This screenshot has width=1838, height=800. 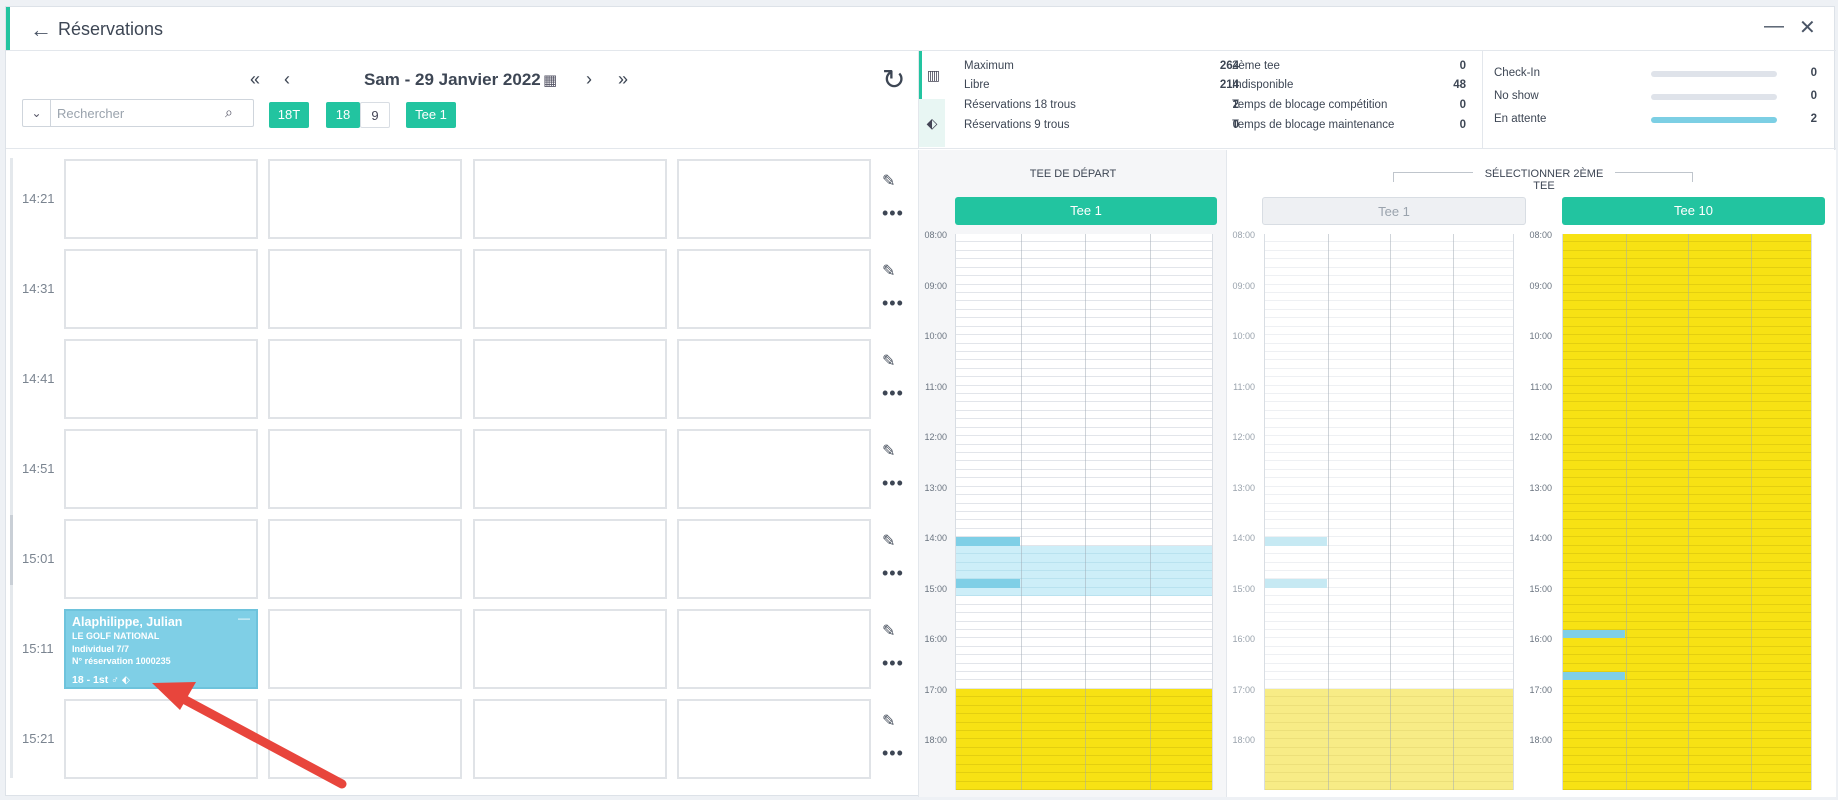 I want to click on collapse-icon: —, so click(x=244, y=618).